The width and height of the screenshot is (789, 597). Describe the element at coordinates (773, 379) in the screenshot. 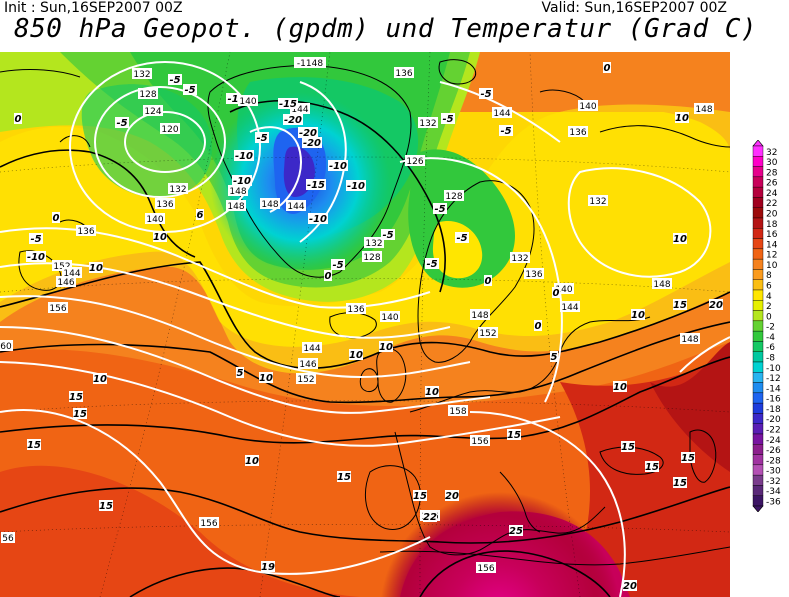

I see `legend-label-22: -12` at that location.